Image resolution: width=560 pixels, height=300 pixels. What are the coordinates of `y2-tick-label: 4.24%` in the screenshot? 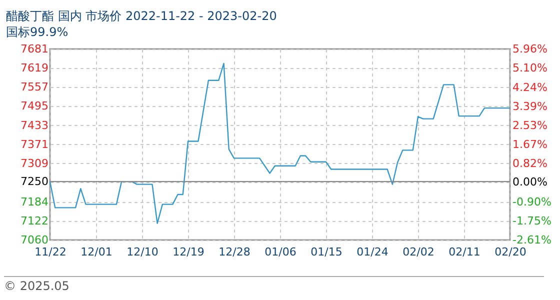 It's located at (530, 87).